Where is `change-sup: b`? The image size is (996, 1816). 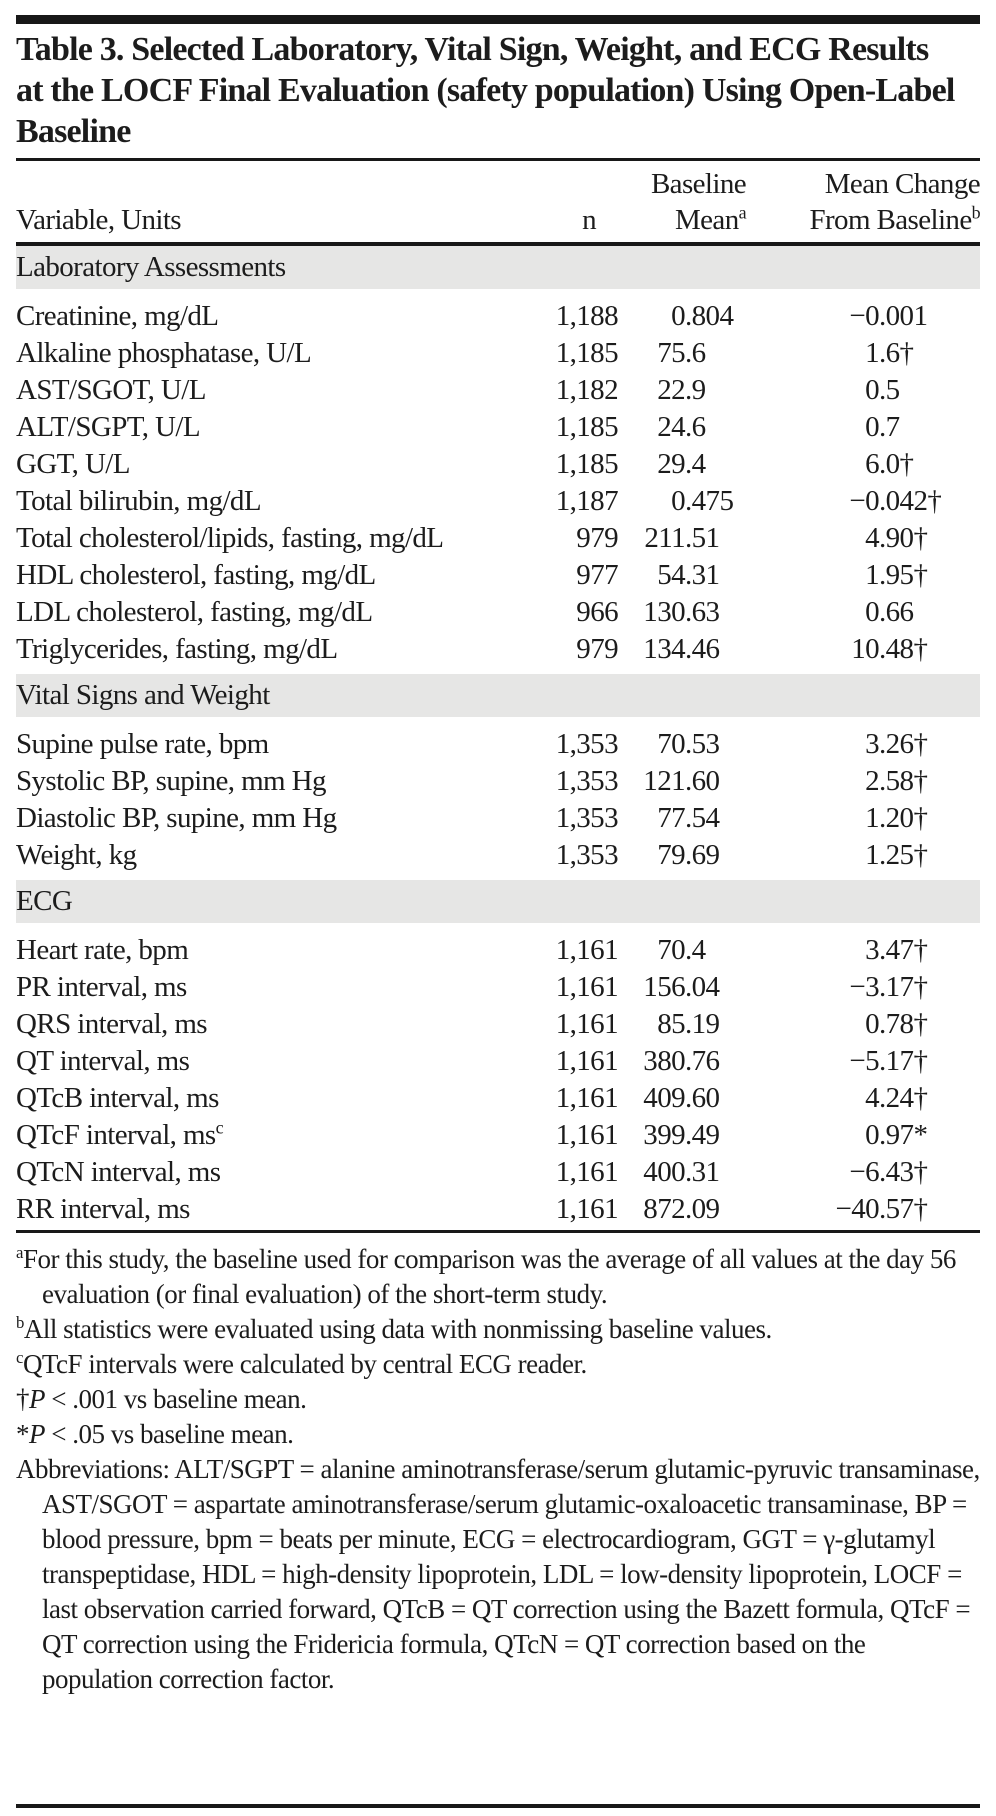 change-sup: b is located at coordinates (976, 212).